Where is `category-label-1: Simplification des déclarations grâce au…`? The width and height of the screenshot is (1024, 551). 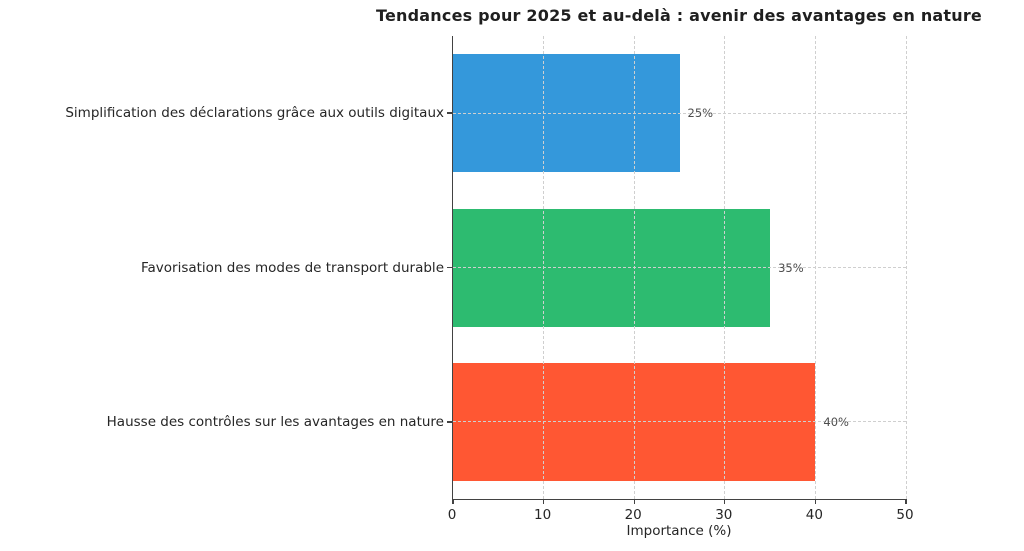 category-label-1: Simplification des déclarations grâce au… is located at coordinates (254, 113).